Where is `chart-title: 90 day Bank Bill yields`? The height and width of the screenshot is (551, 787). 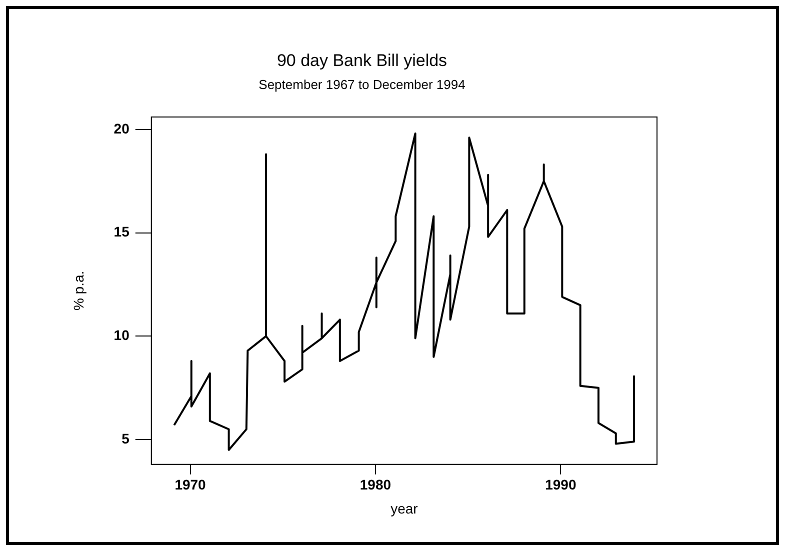 chart-title: 90 day Bank Bill yields is located at coordinates (362, 60).